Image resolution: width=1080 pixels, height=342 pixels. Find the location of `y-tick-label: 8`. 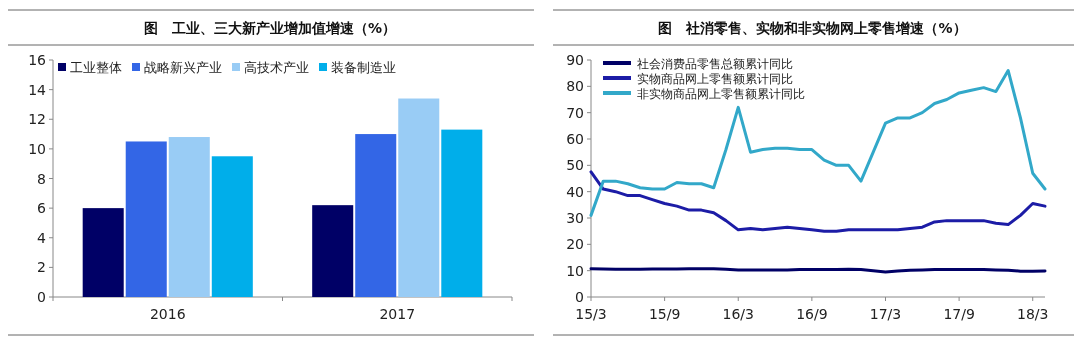

y-tick-label: 8 is located at coordinates (41, 178).